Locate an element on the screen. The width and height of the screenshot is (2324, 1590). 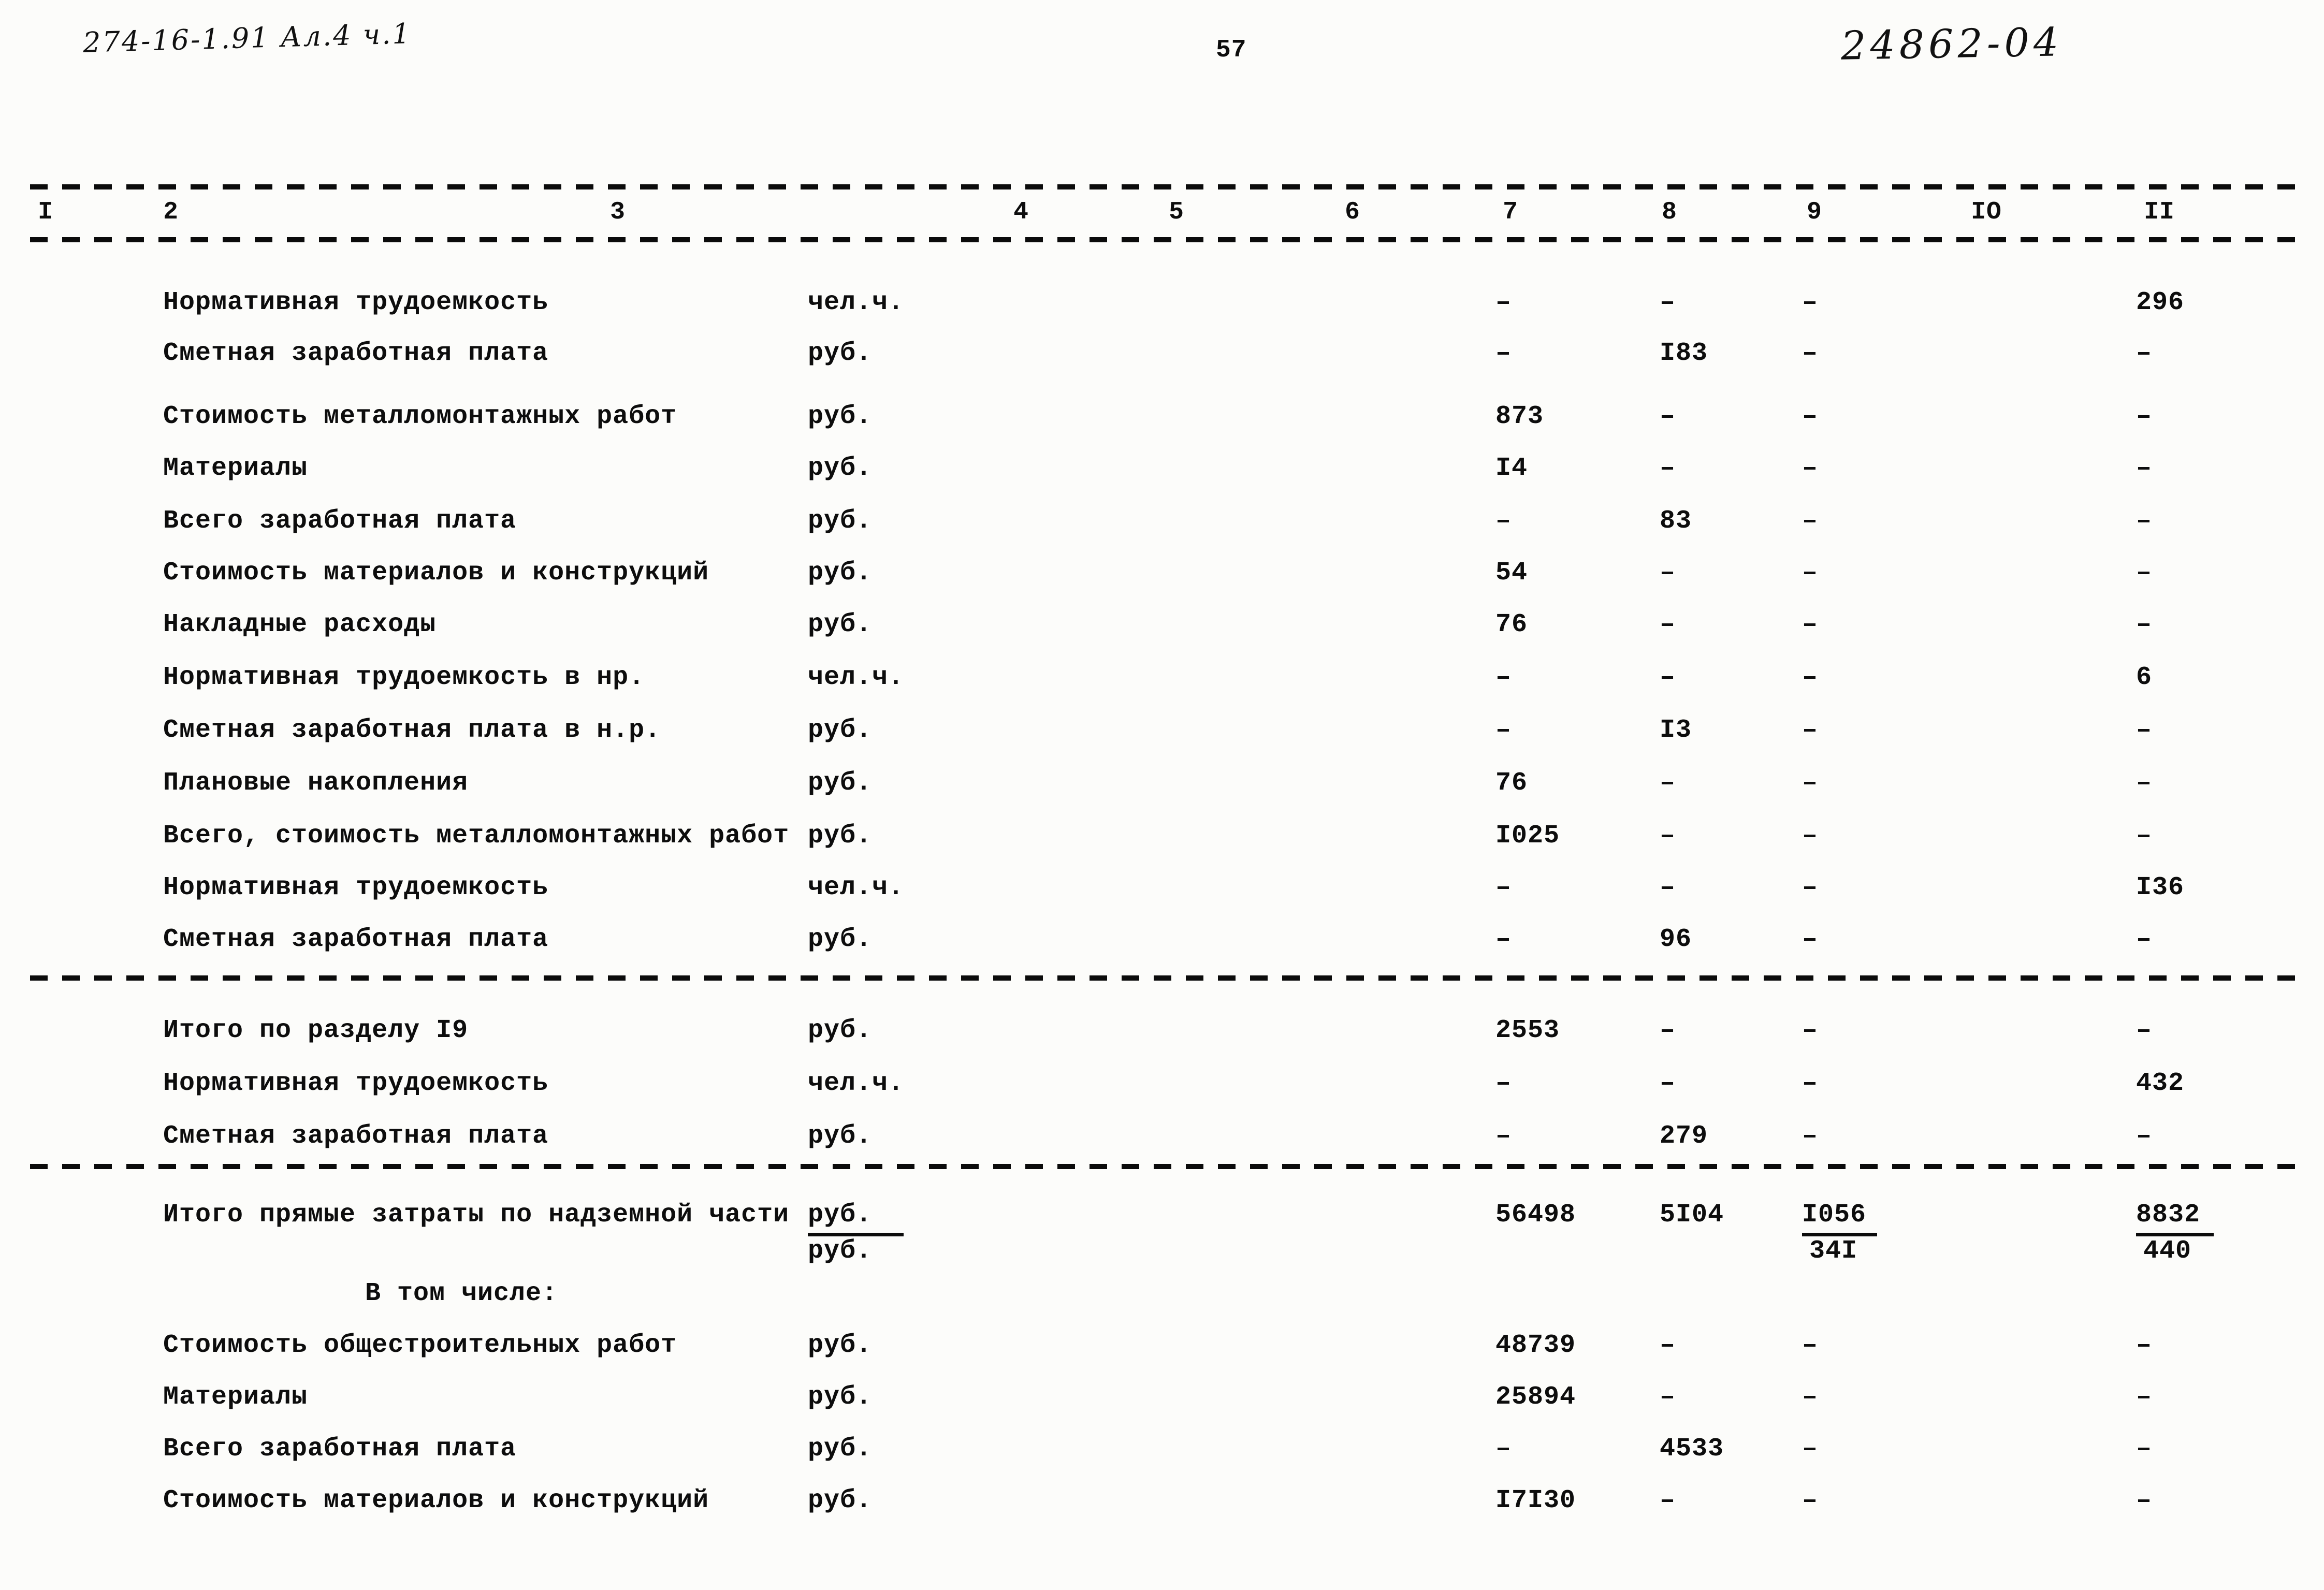
cell-col8: 83 is located at coordinates (1676, 521).